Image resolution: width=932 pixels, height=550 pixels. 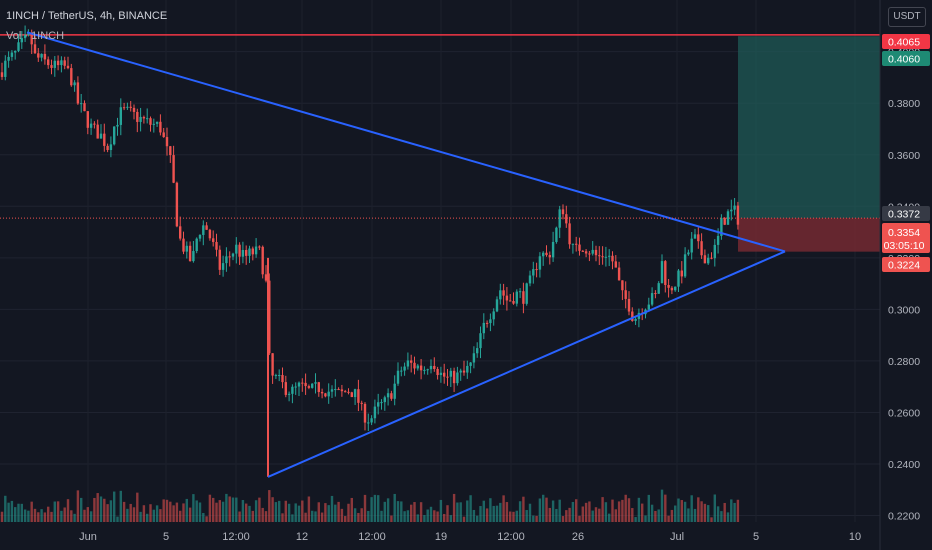 What do you see at coordinates (166, 537) in the screenshot?
I see `x-tick-label: 5` at bounding box center [166, 537].